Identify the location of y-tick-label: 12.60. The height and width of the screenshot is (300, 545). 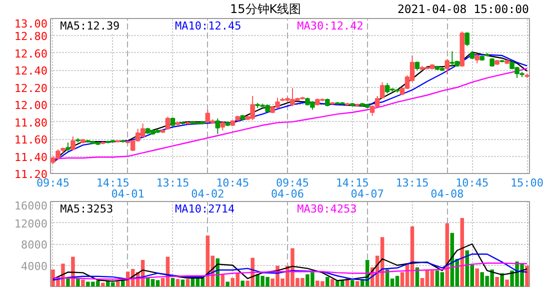
(31, 53).